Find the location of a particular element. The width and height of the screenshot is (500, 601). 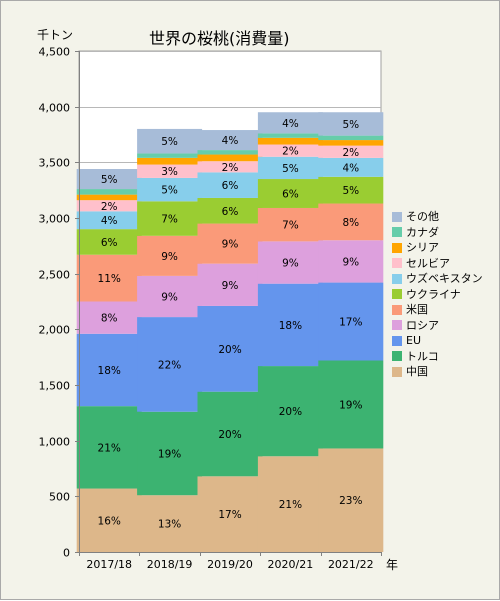

y-tick-label: 3,500 is located at coordinates (55, 163).